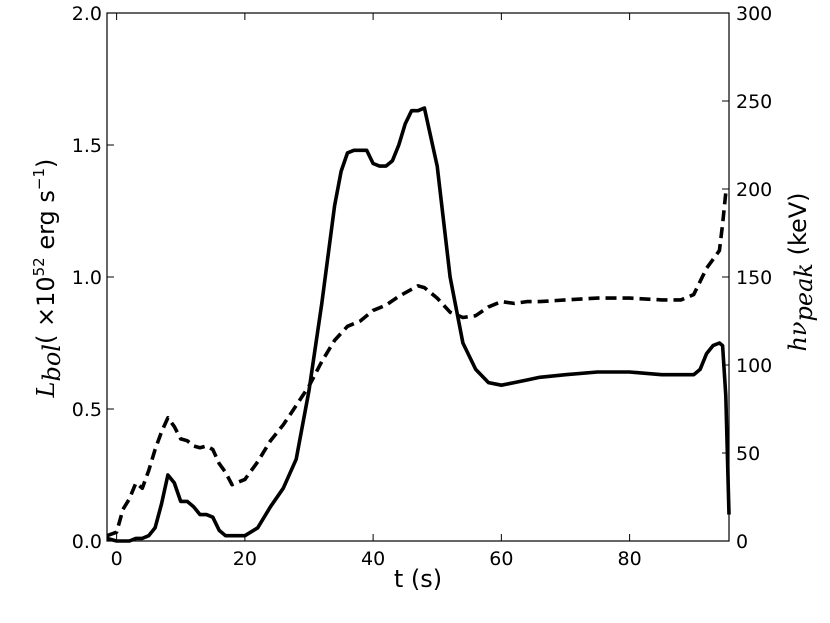 The height and width of the screenshot is (623, 830). I want to click on svg-text: Lbol( ×1052 erg s−1), so click(48, 279).